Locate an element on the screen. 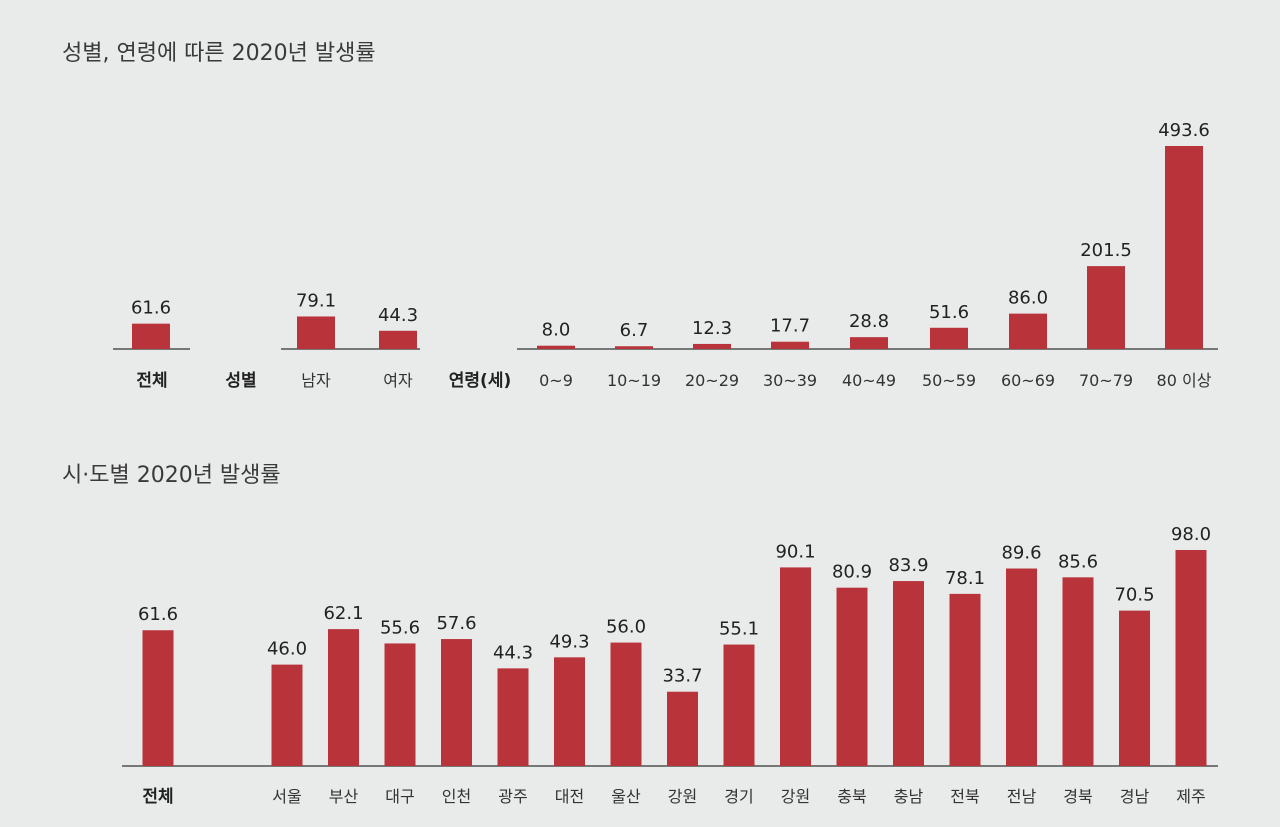 This screenshot has height=827, width=1280. chart2-value-label-6: 56.0 is located at coordinates (626, 627).